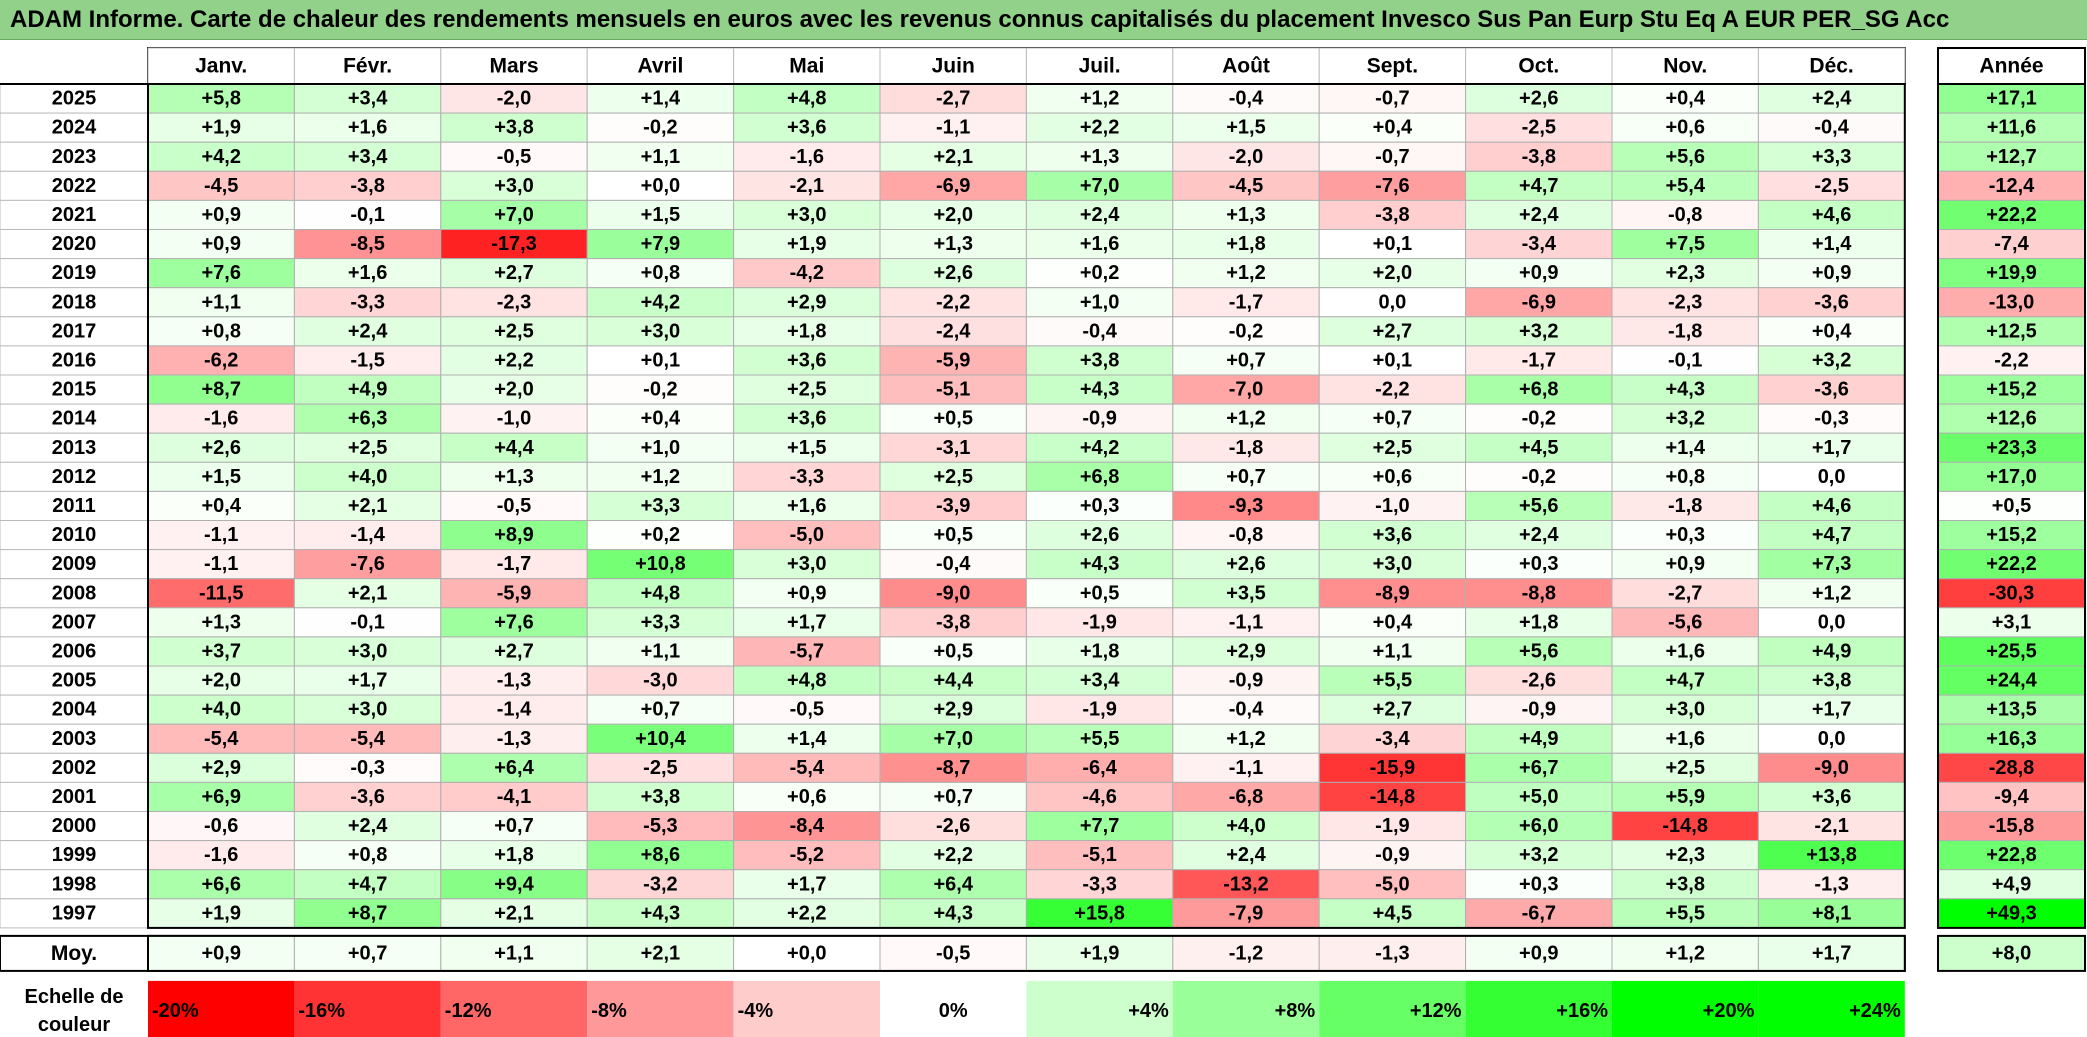  Describe the element at coordinates (74, 622) in the screenshot. I see `year-label: 2007` at that location.